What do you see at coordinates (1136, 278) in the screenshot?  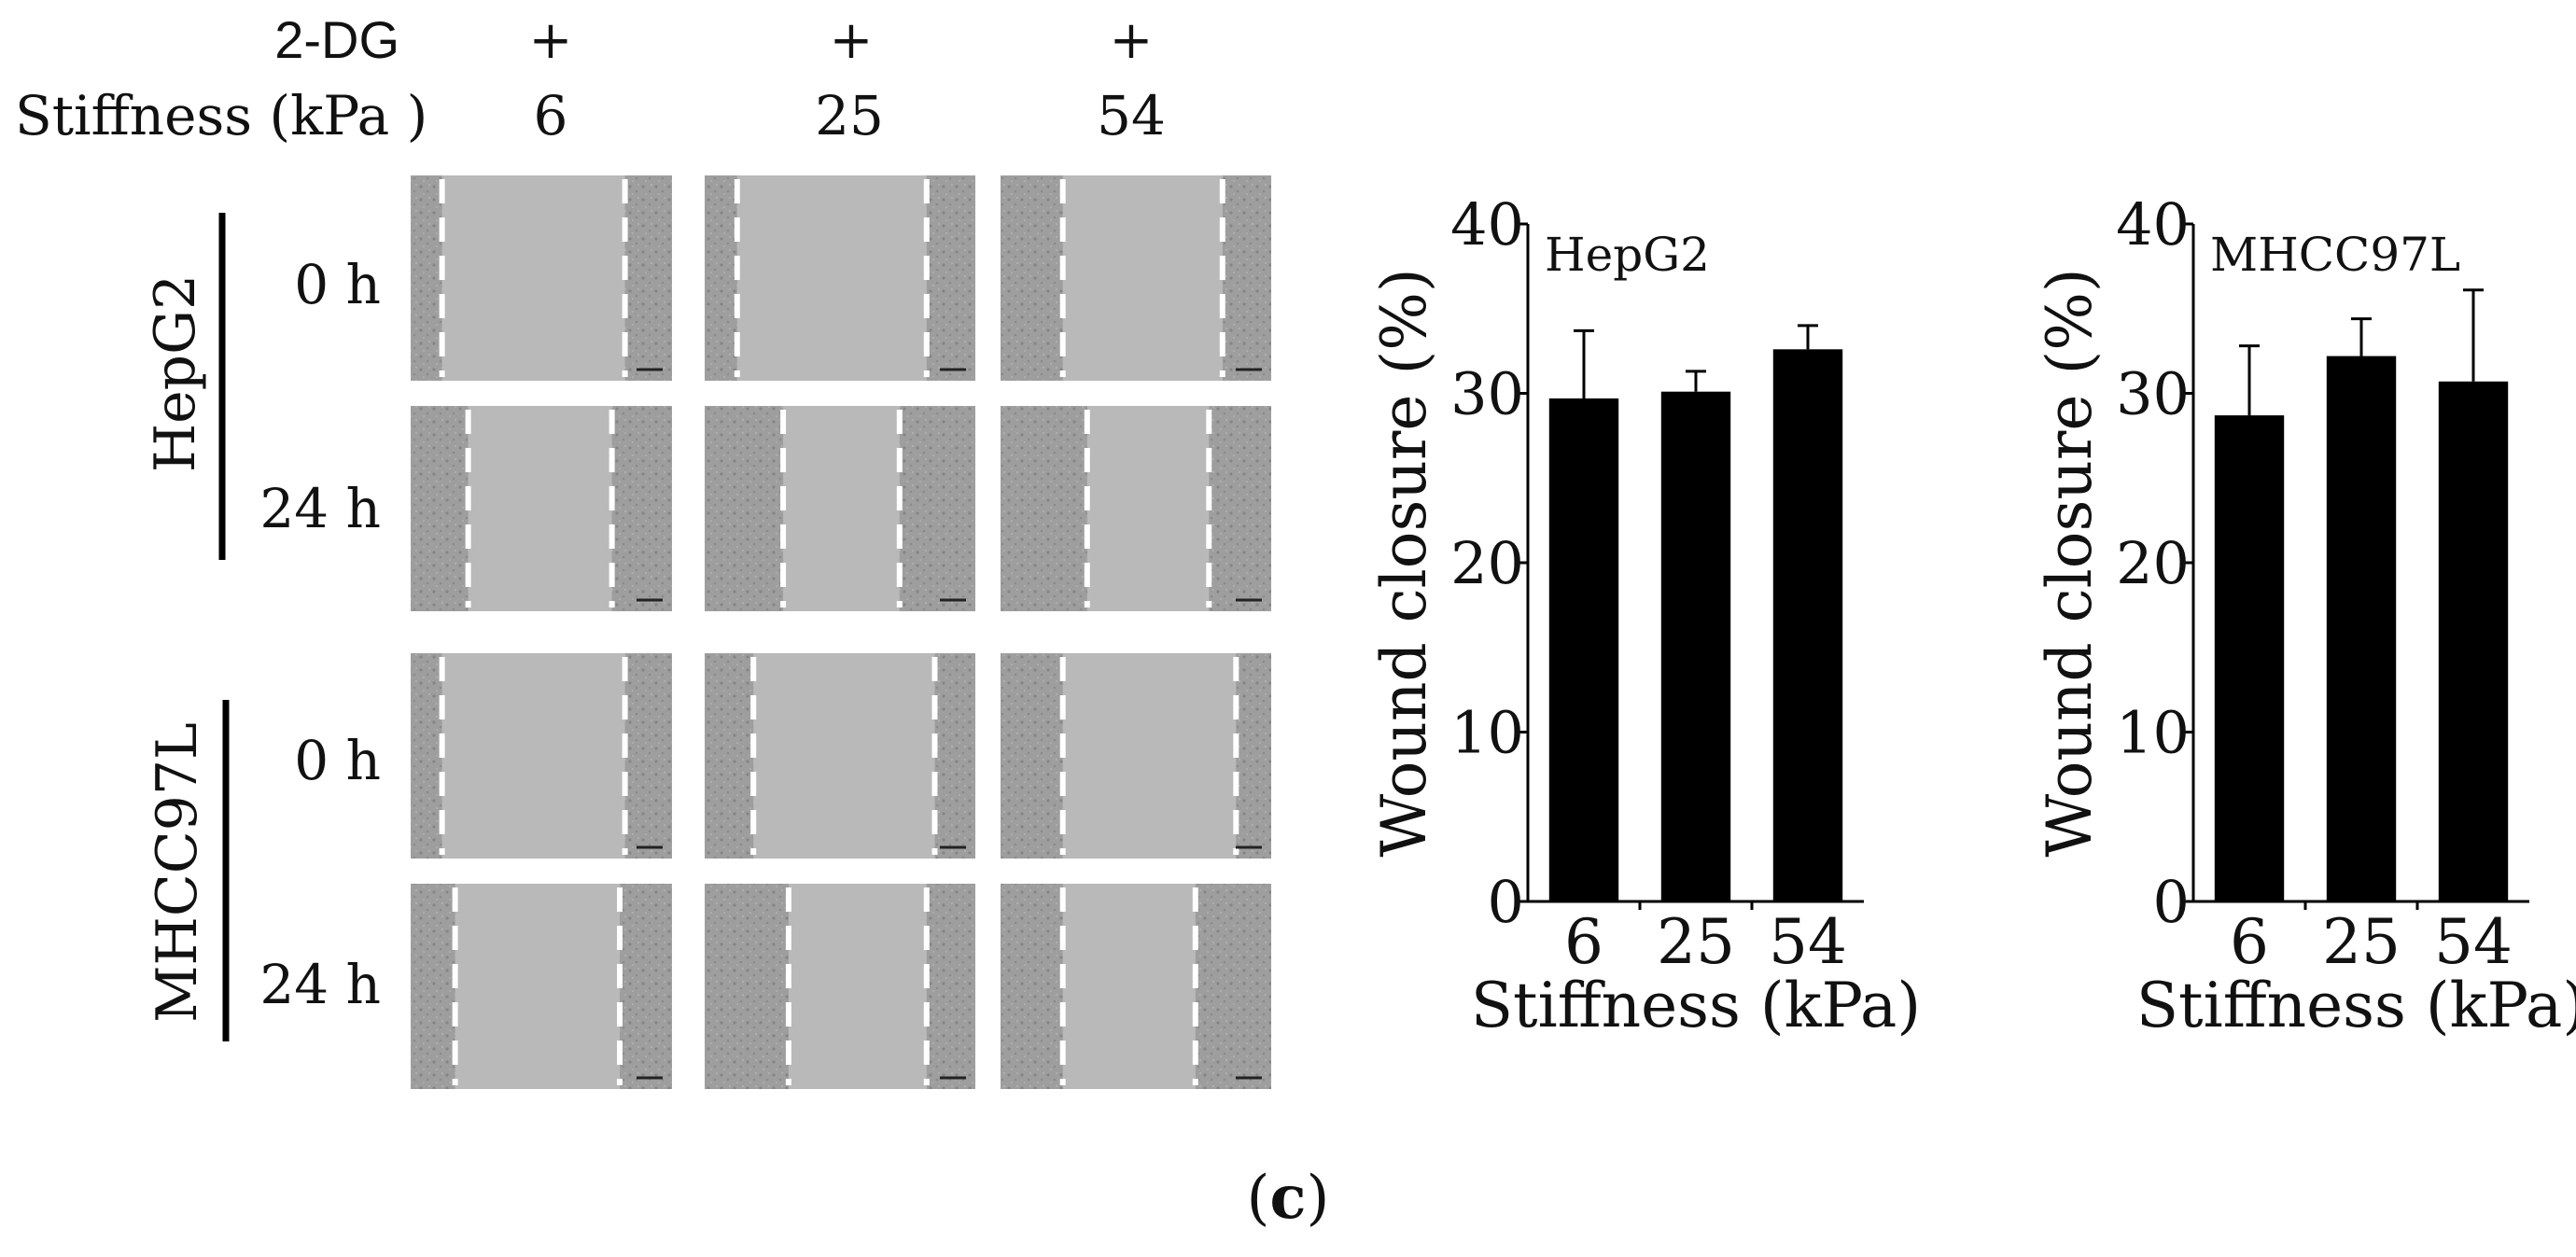 I see `micrograph-hepg2-0h-col3` at bounding box center [1136, 278].